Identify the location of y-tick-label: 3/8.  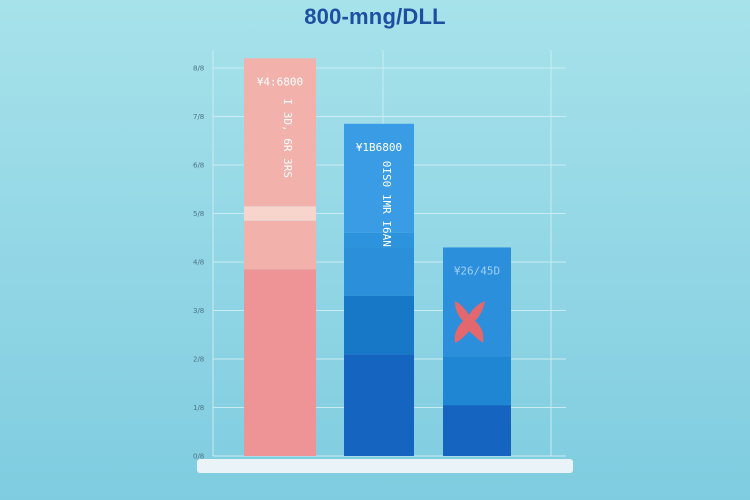
(198, 311).